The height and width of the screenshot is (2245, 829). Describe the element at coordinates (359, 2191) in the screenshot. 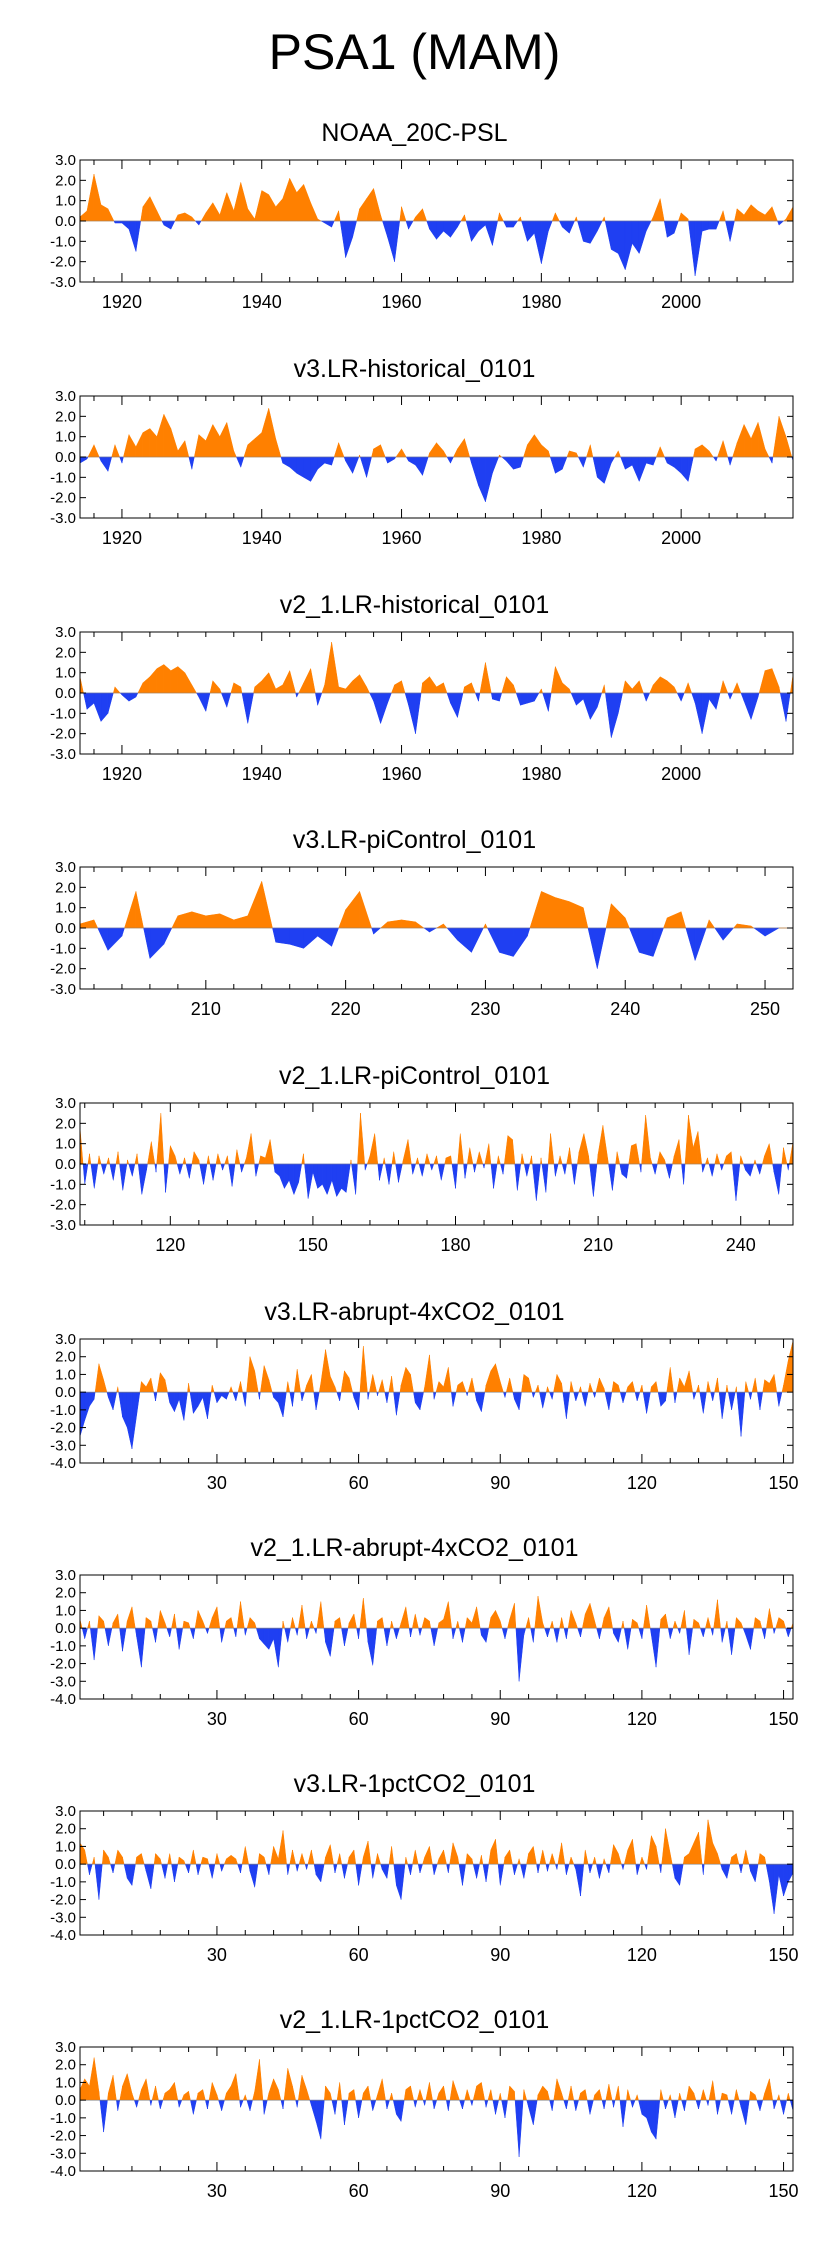

I see `x-tick-label: 60` at that location.